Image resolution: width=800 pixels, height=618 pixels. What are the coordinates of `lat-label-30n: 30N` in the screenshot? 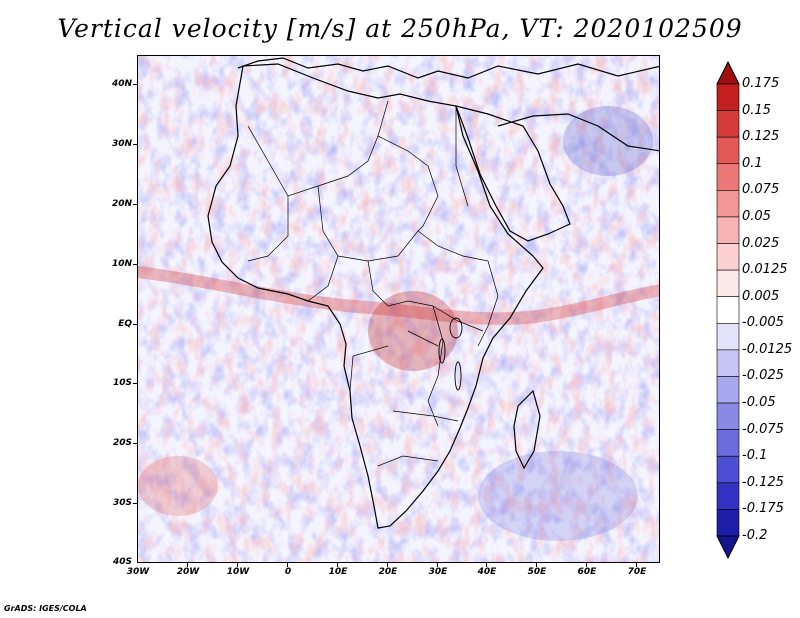 It's located at (121, 144).